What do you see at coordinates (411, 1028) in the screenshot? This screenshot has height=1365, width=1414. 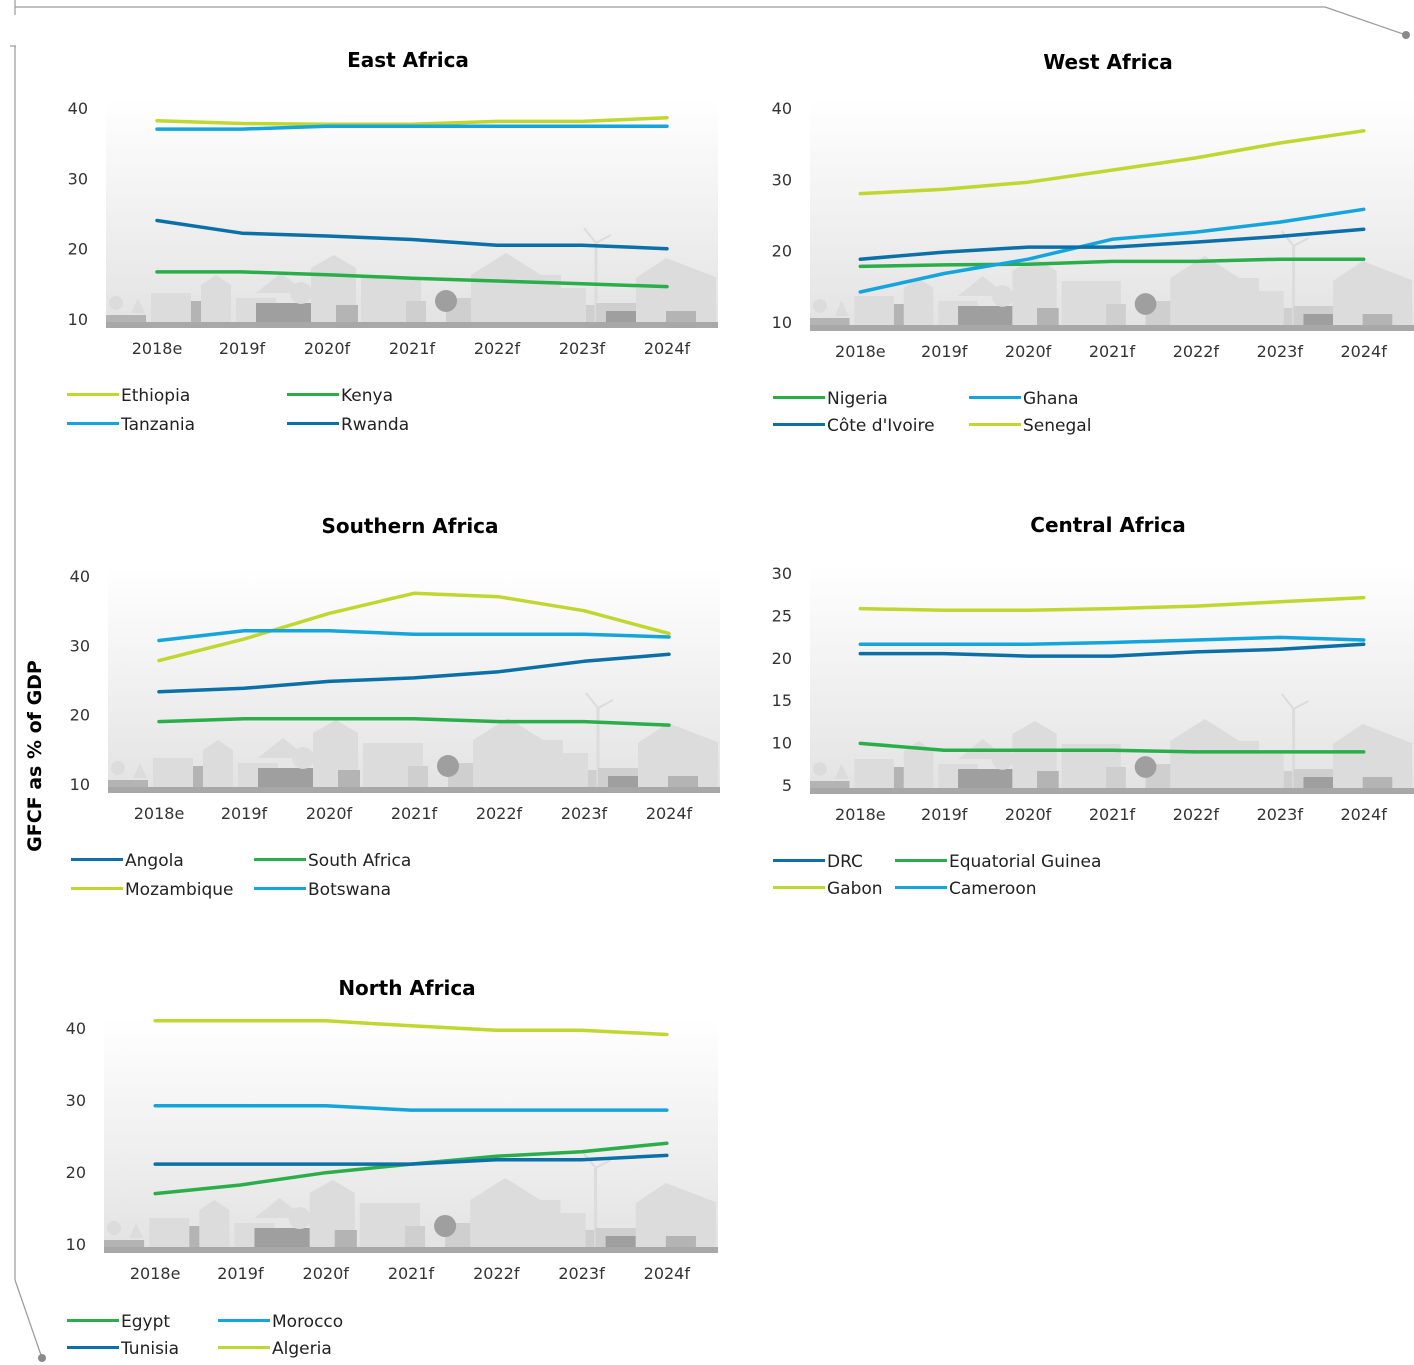 I see `series-line-algeria` at bounding box center [411, 1028].